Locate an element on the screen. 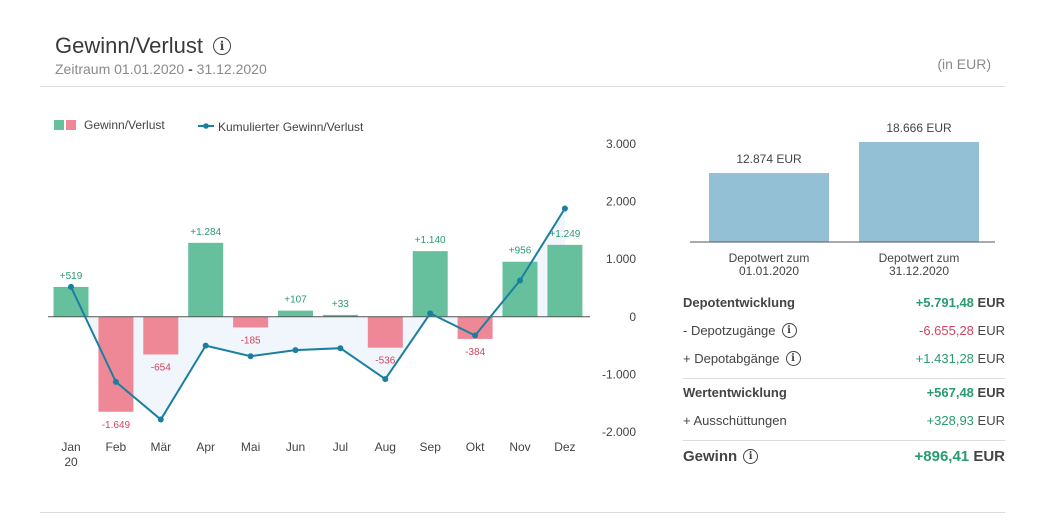  chart-title: Gewinn/Verlust i is located at coordinates (143, 46).